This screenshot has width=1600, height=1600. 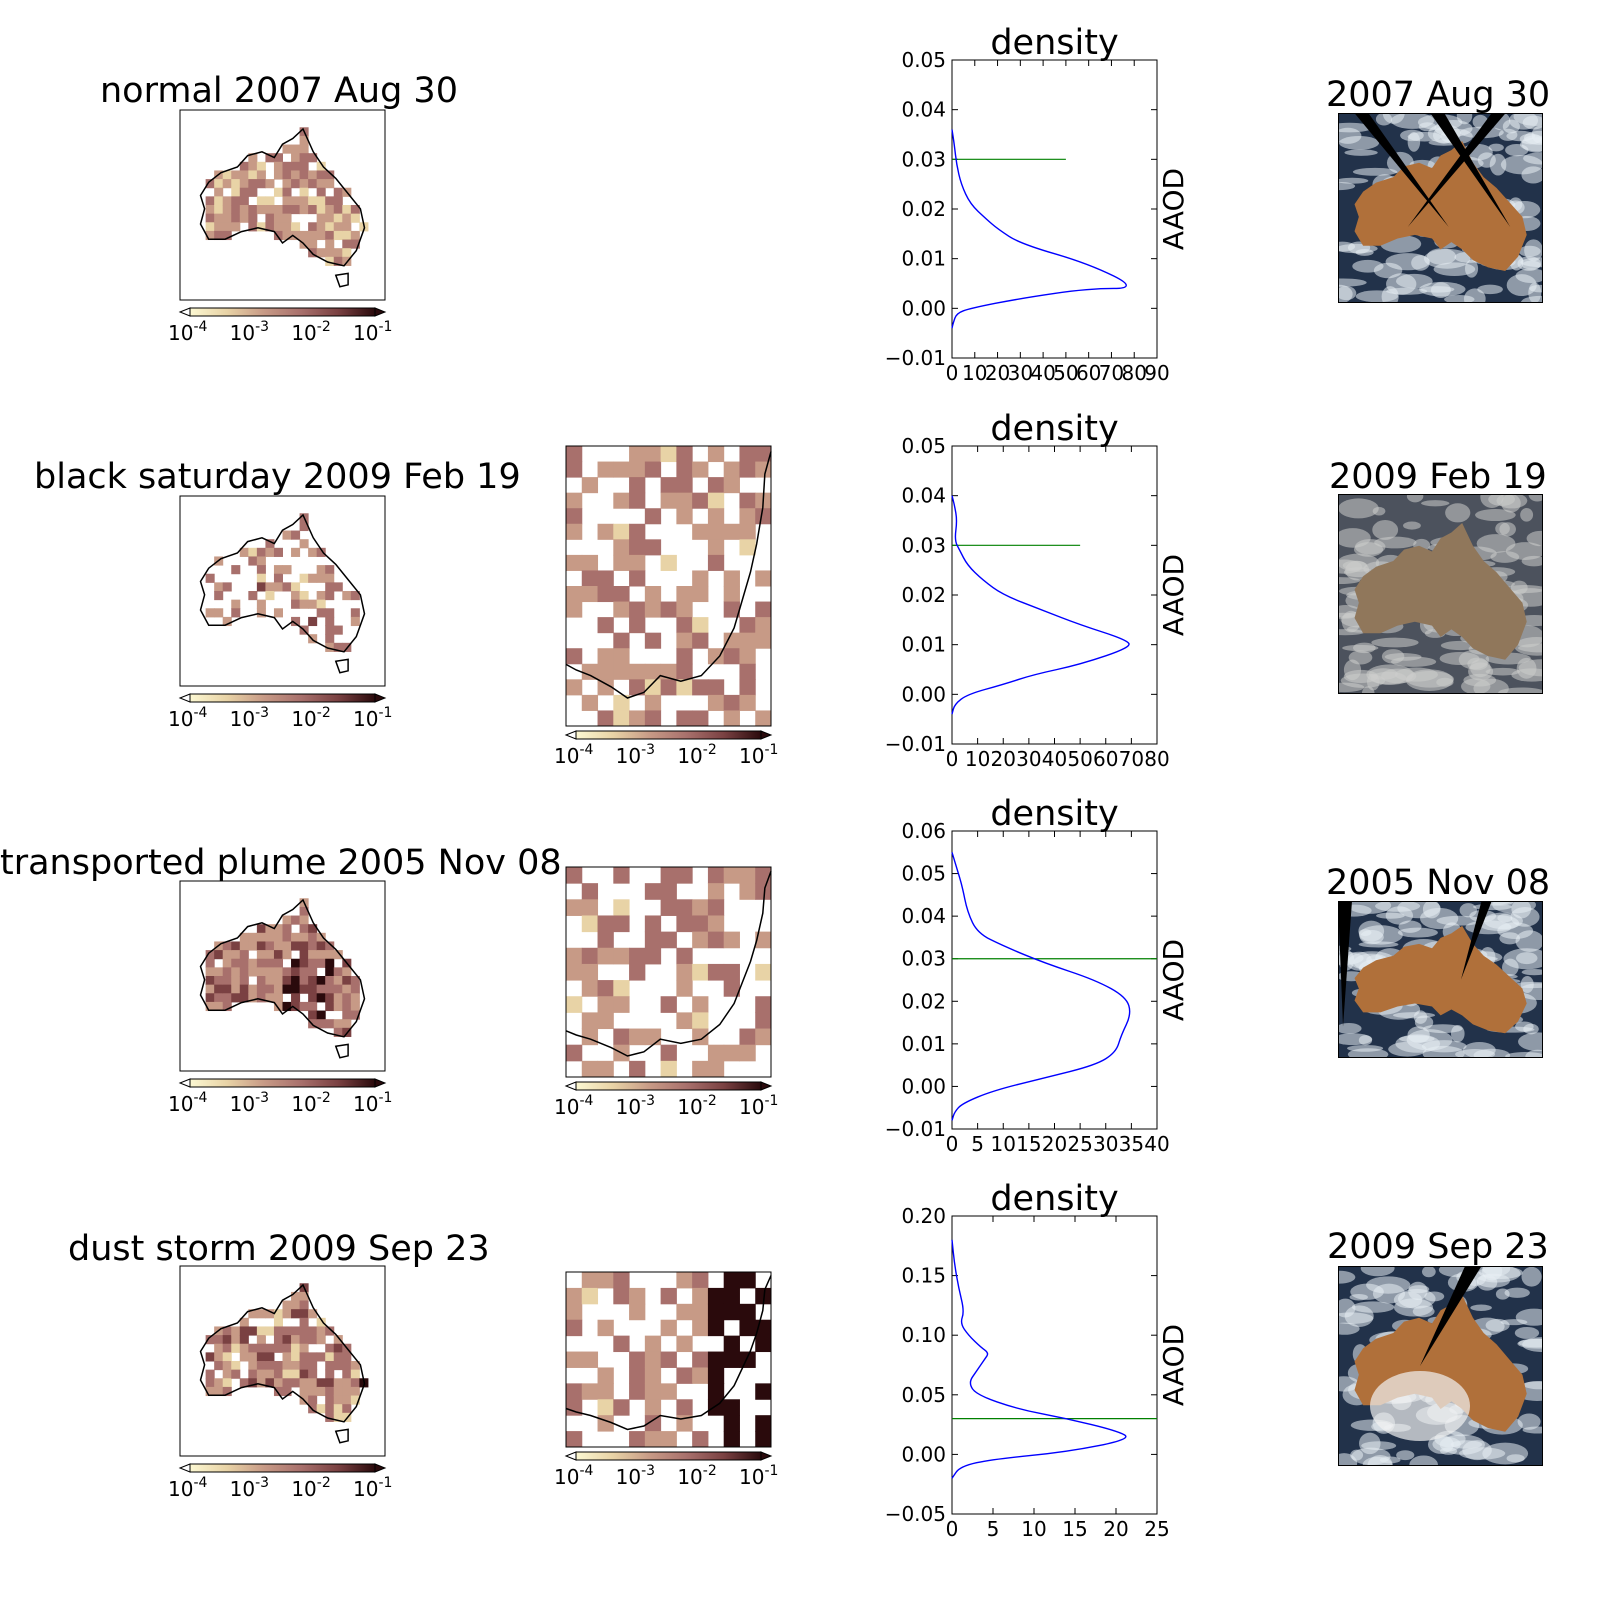 I want to click on y-tick-label: 0.03, so click(x=923, y=959).